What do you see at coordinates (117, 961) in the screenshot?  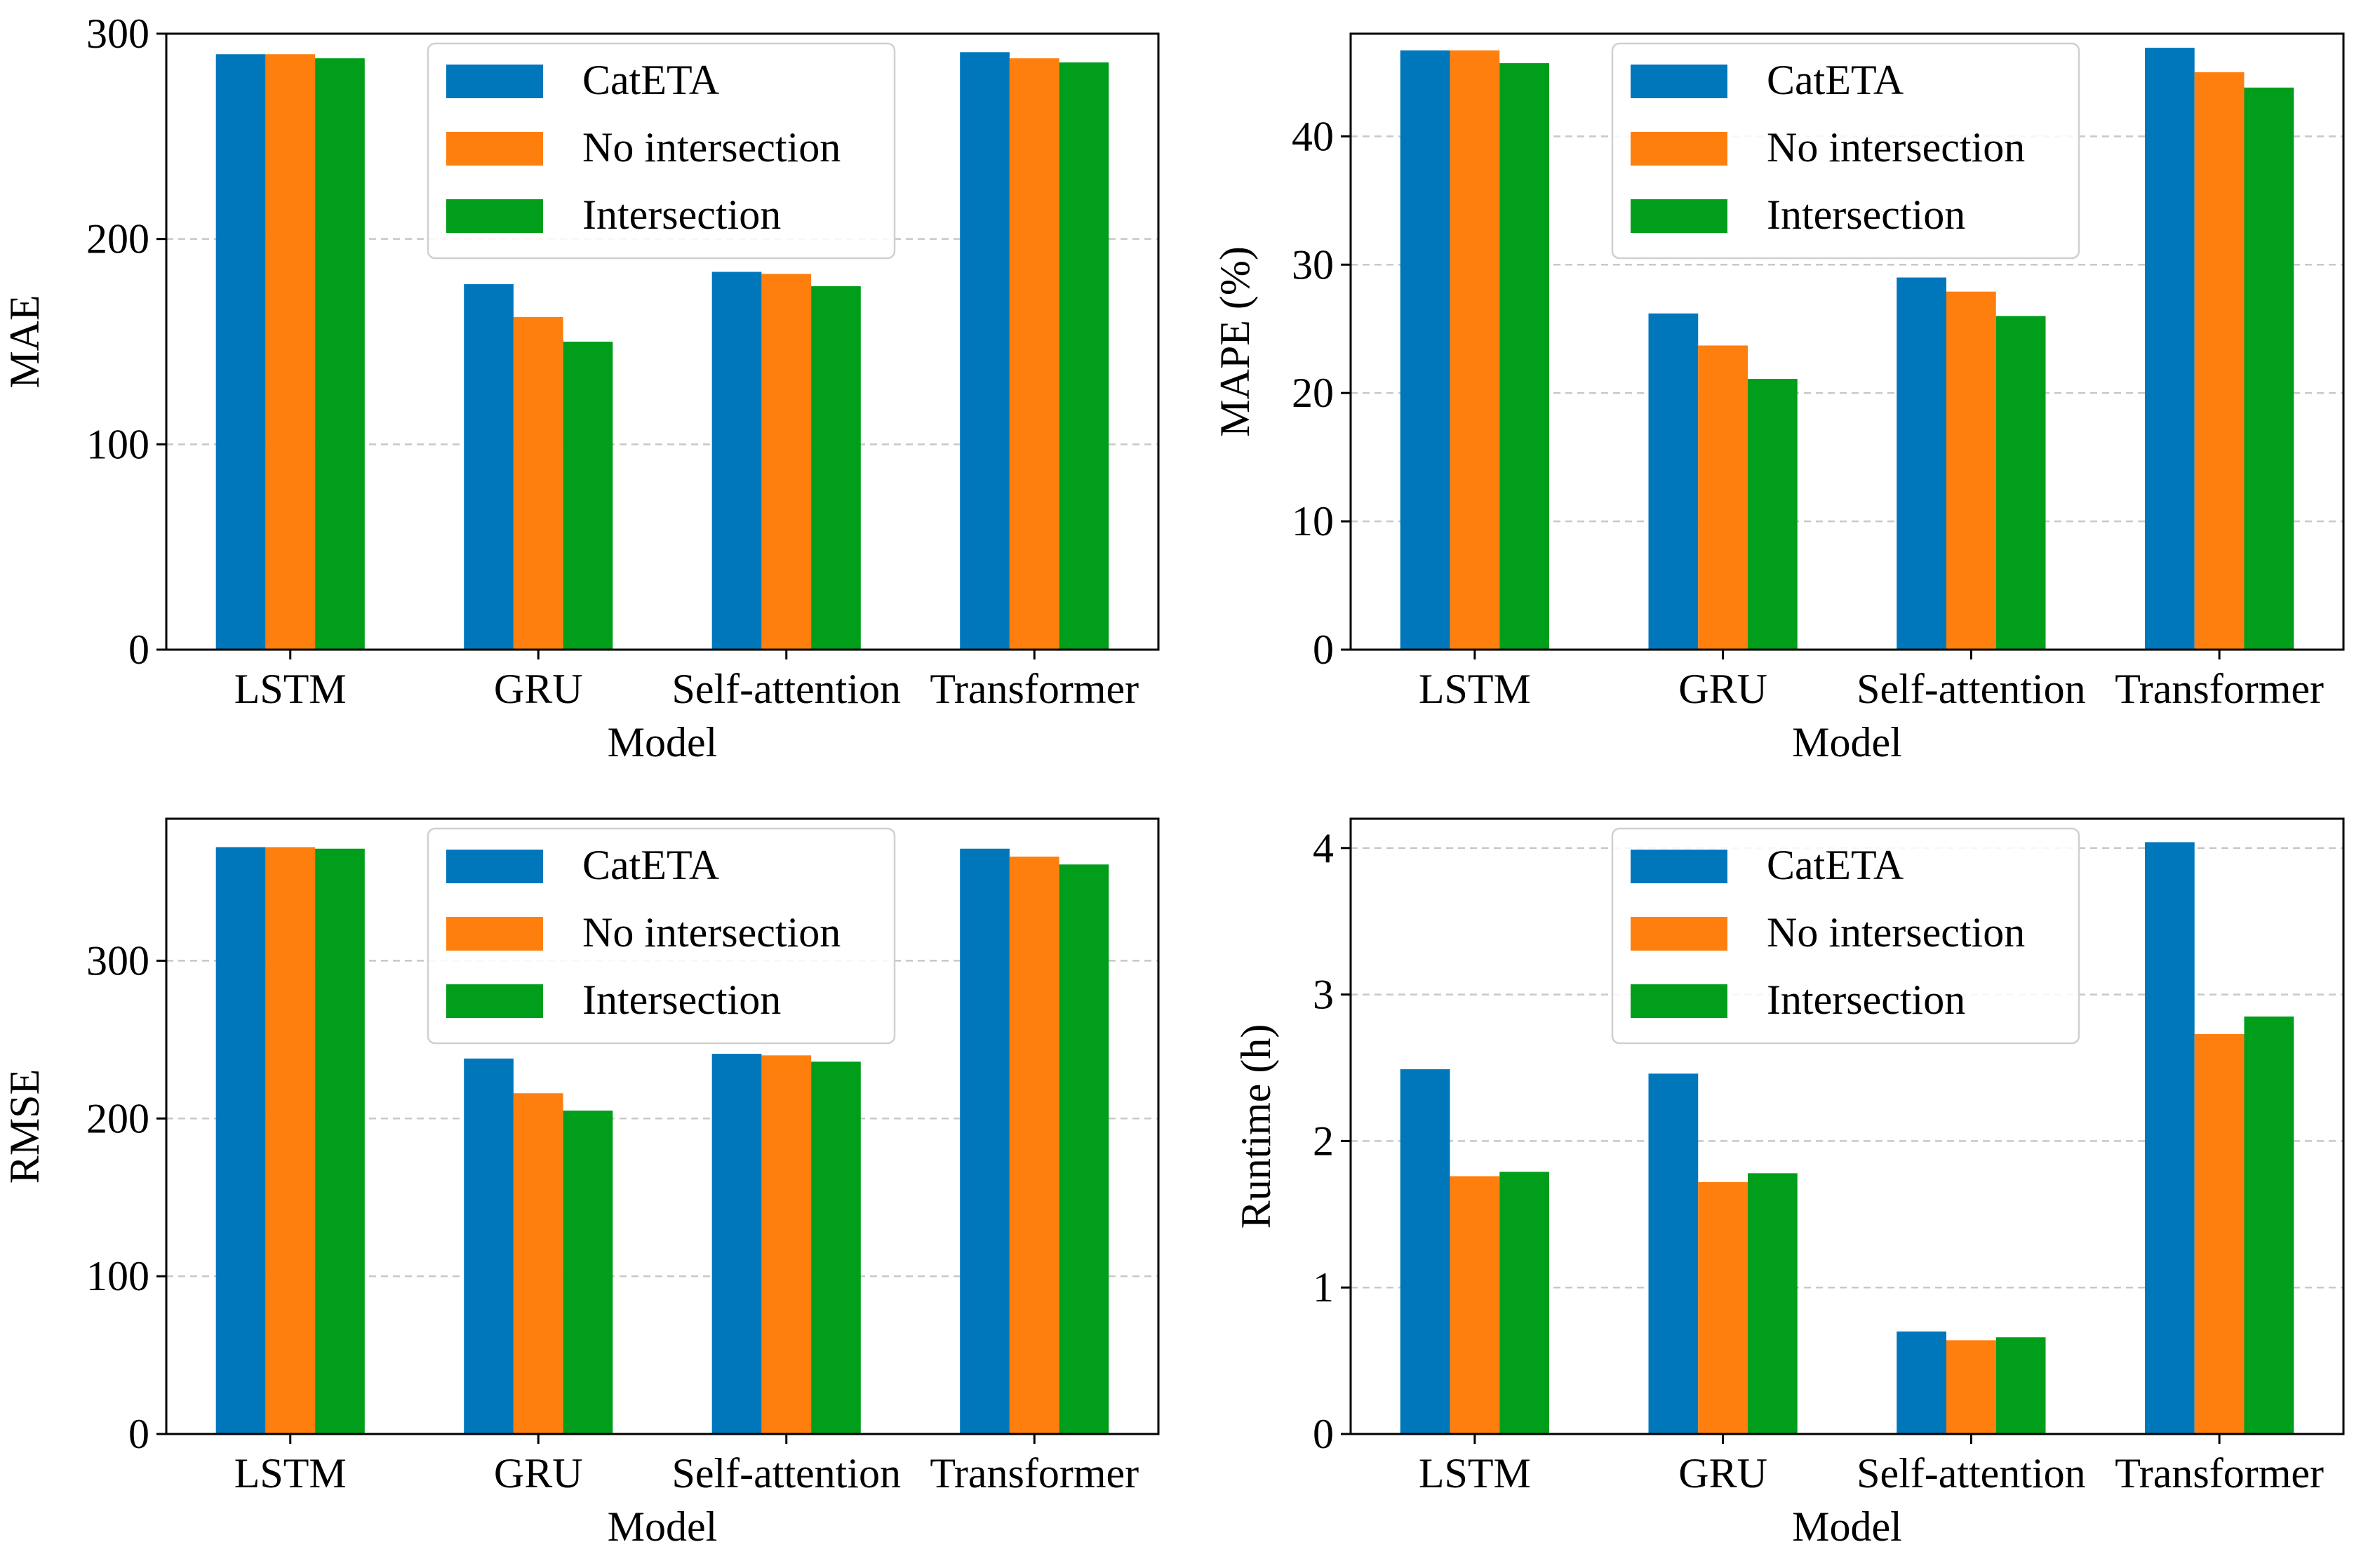 I see `y-tick-label: 300` at bounding box center [117, 961].